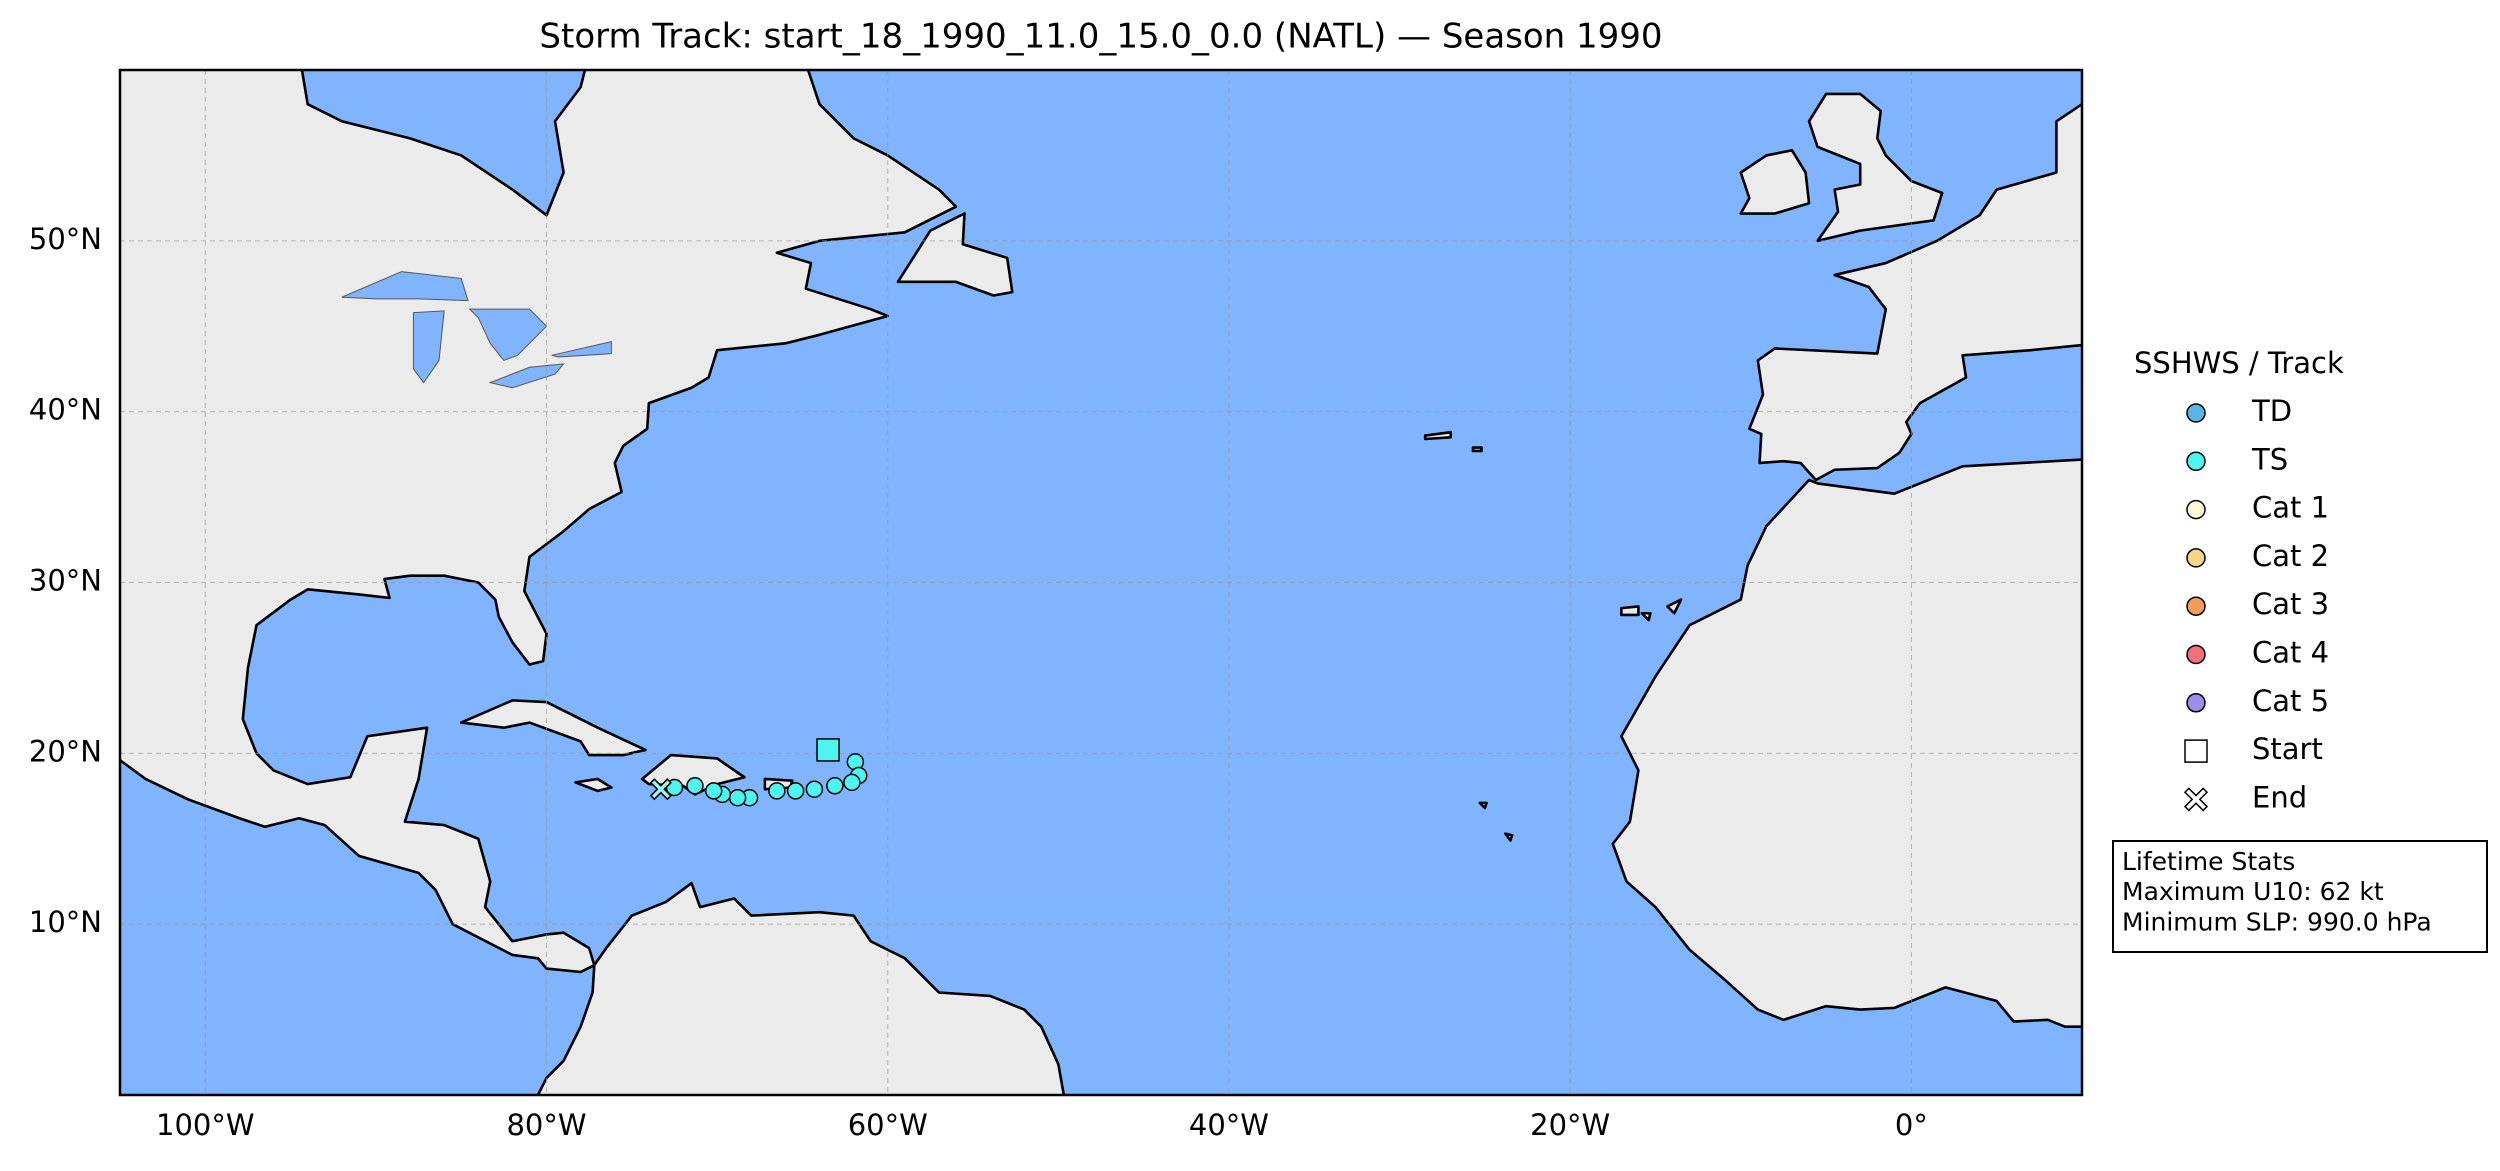 This screenshot has width=2500, height=1171. I want to click on europe, so click(1915, 292).